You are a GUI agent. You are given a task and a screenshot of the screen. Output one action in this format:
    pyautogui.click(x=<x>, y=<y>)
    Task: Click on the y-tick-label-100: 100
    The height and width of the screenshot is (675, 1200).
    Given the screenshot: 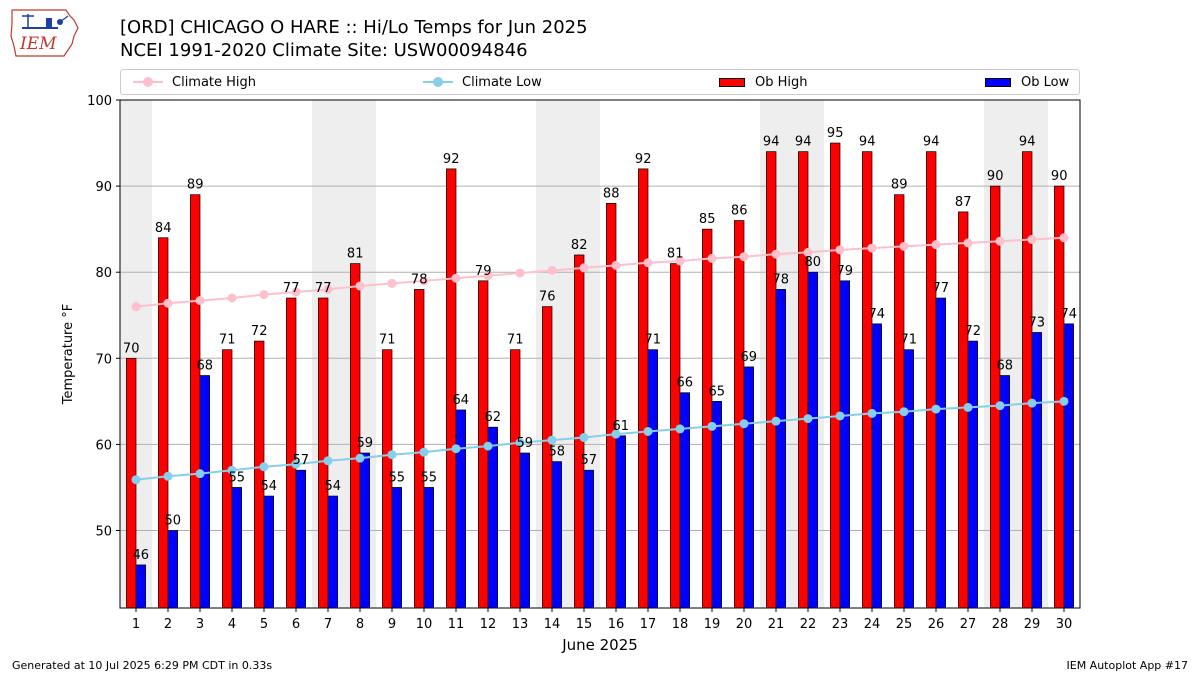 What is the action you would take?
    pyautogui.click(x=99, y=101)
    